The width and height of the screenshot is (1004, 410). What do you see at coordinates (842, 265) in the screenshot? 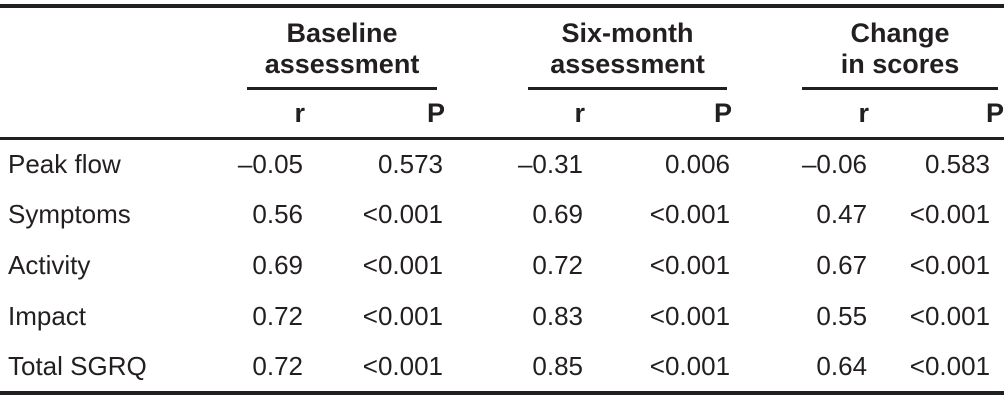
I see `cell-change-r: 0.67` at bounding box center [842, 265].